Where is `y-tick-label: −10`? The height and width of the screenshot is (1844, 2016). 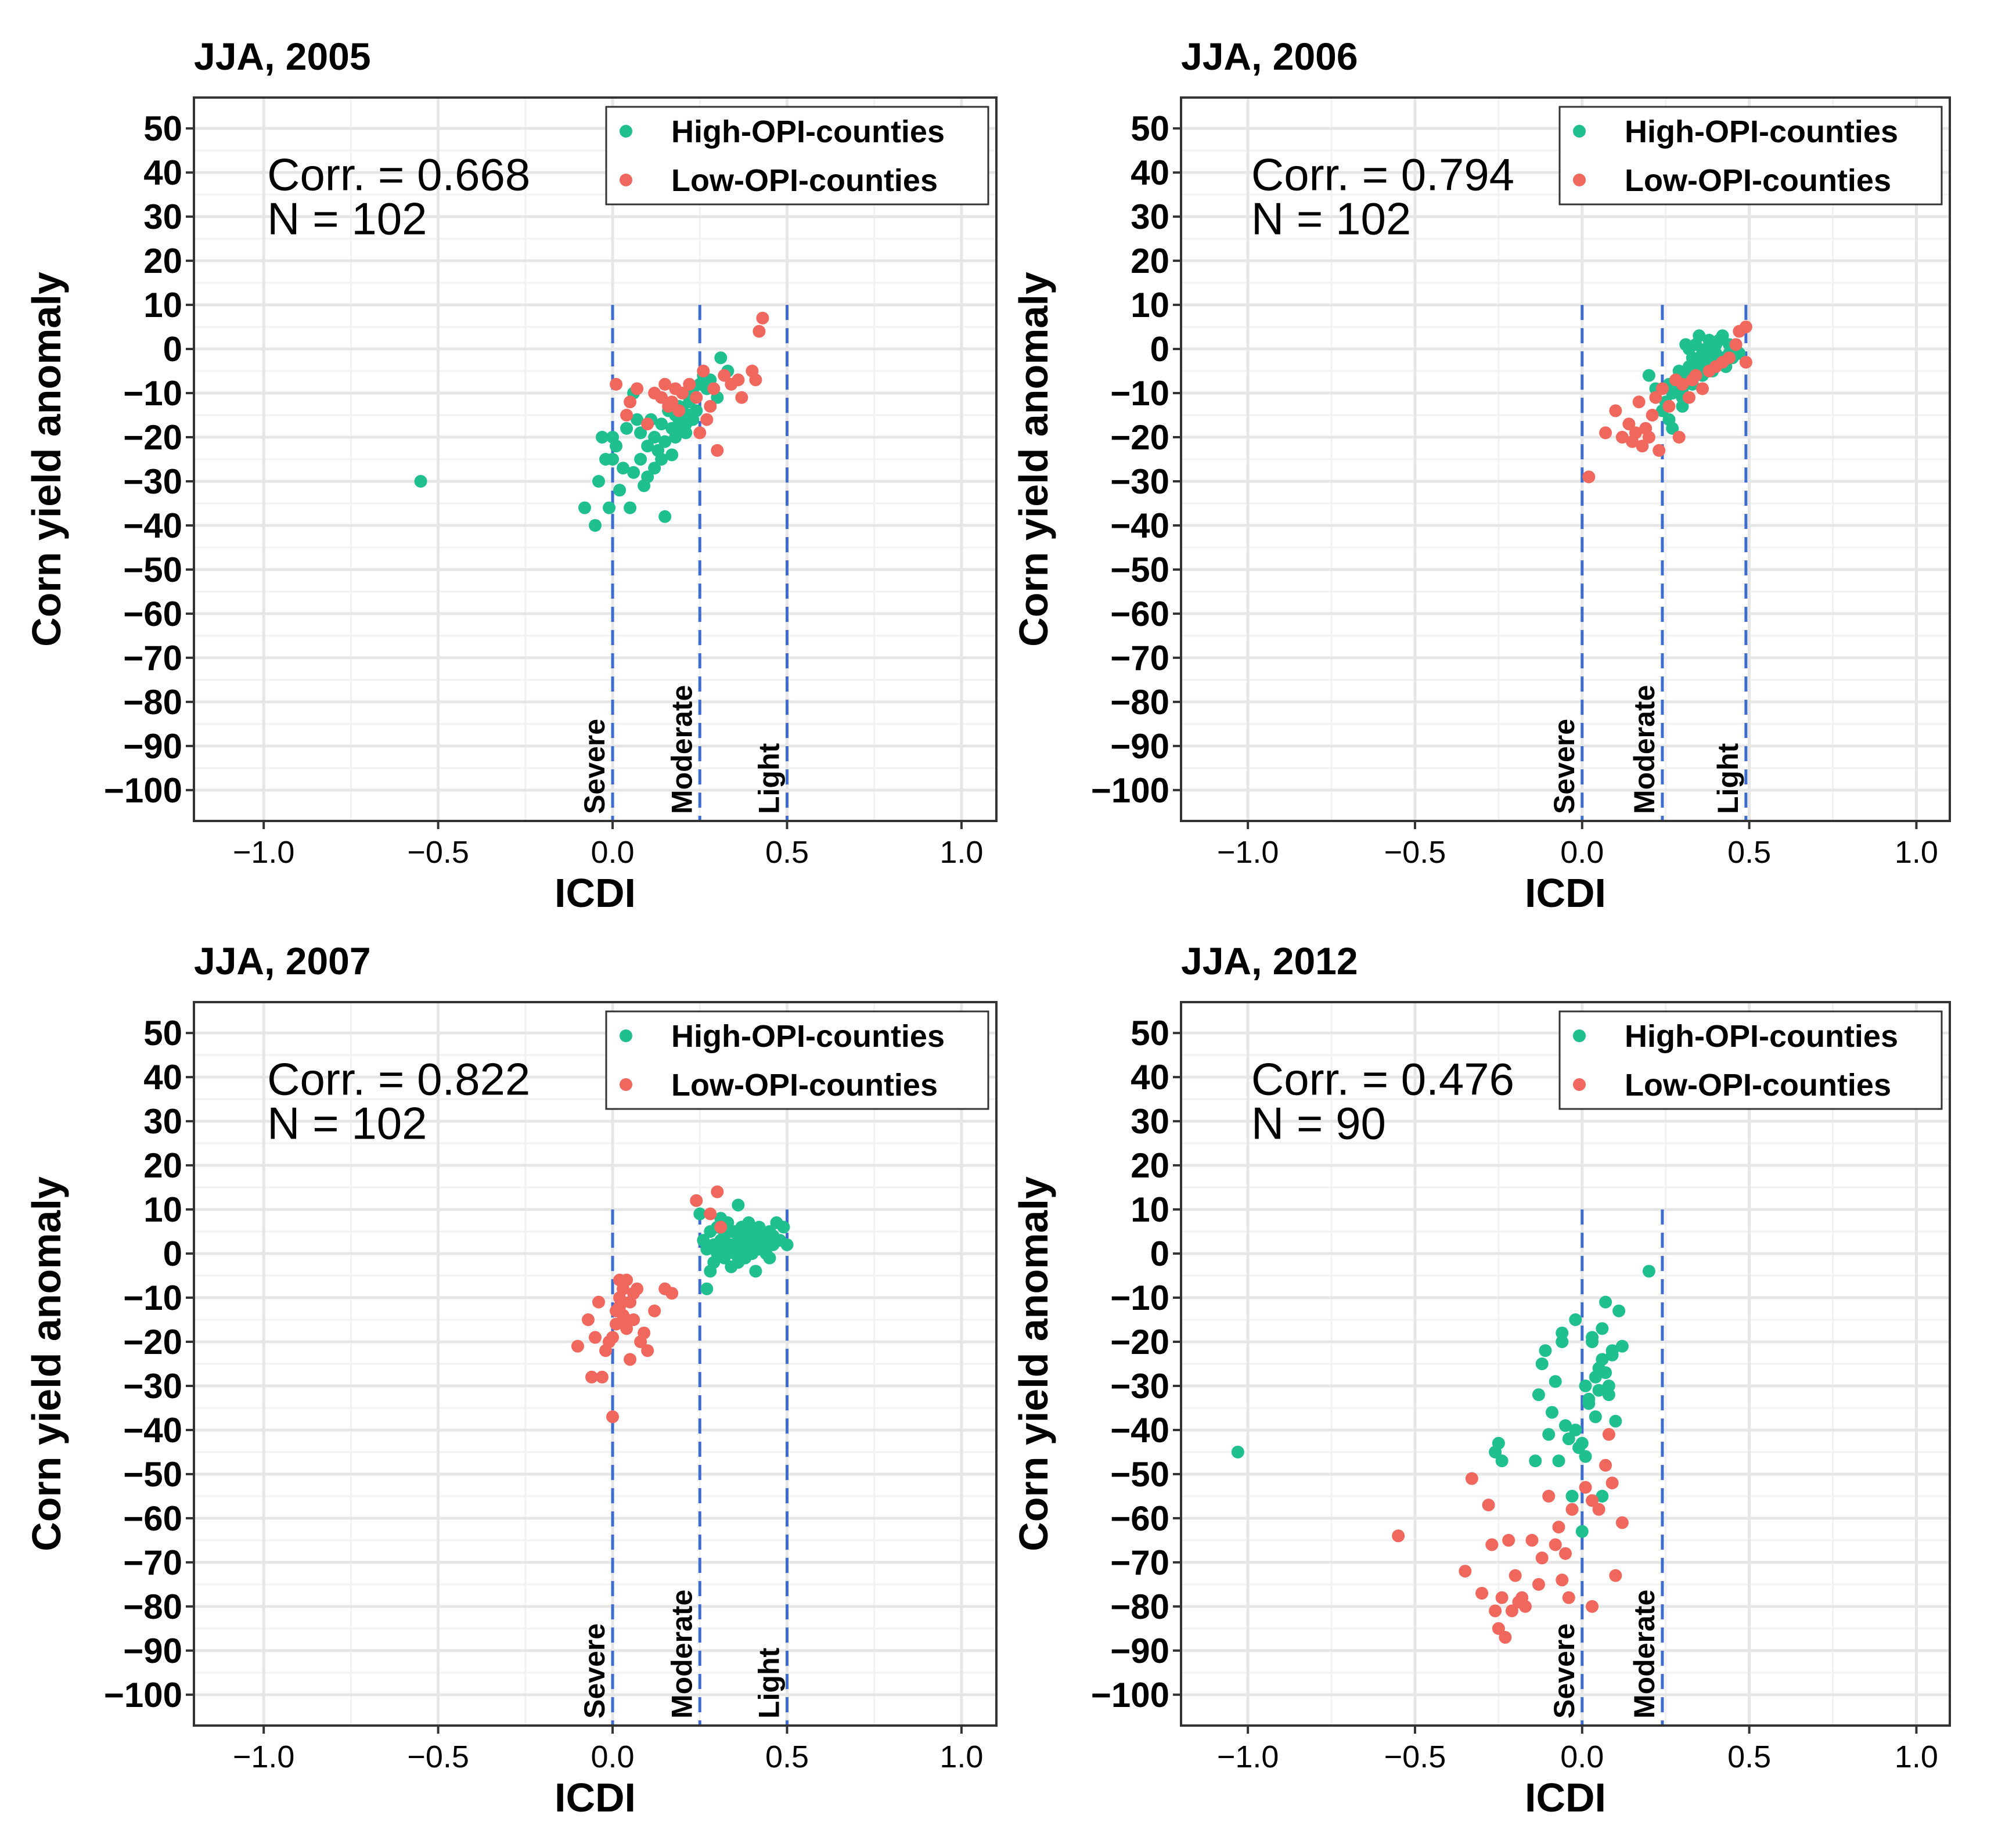 y-tick-label: −10 is located at coordinates (1140, 1297).